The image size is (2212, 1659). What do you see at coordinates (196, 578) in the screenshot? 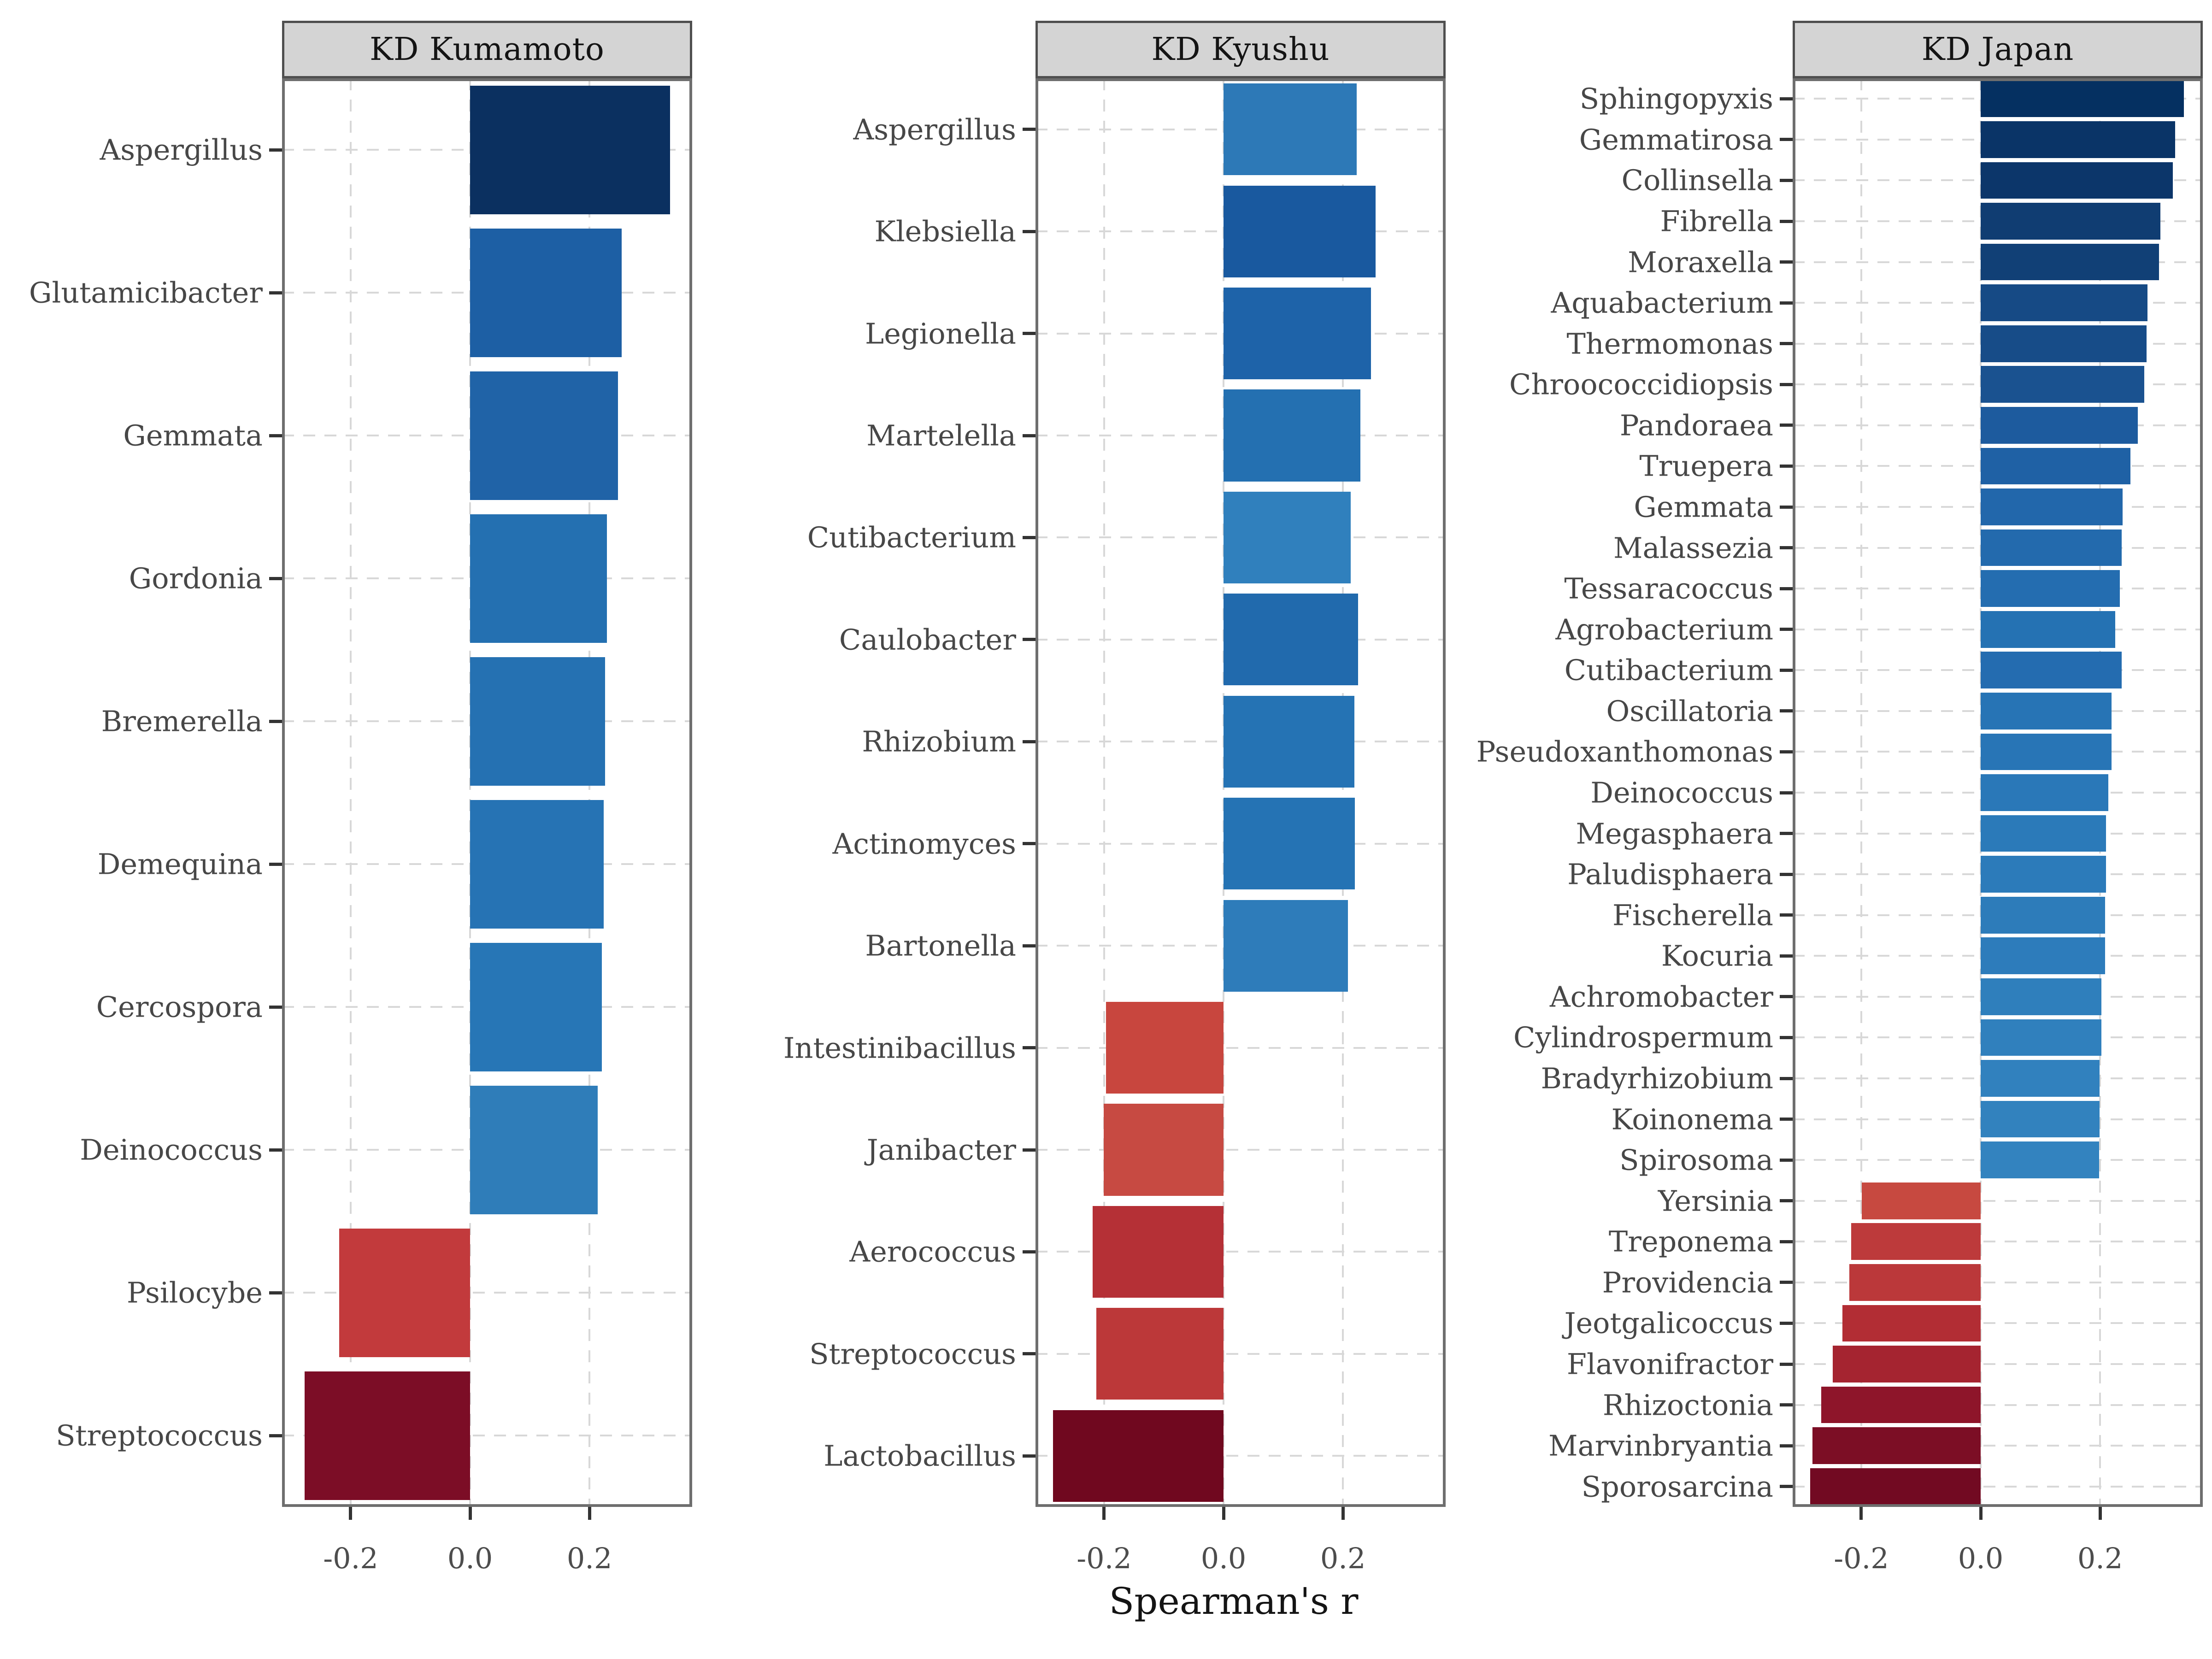
I see `category-label: Gordonia` at bounding box center [196, 578].